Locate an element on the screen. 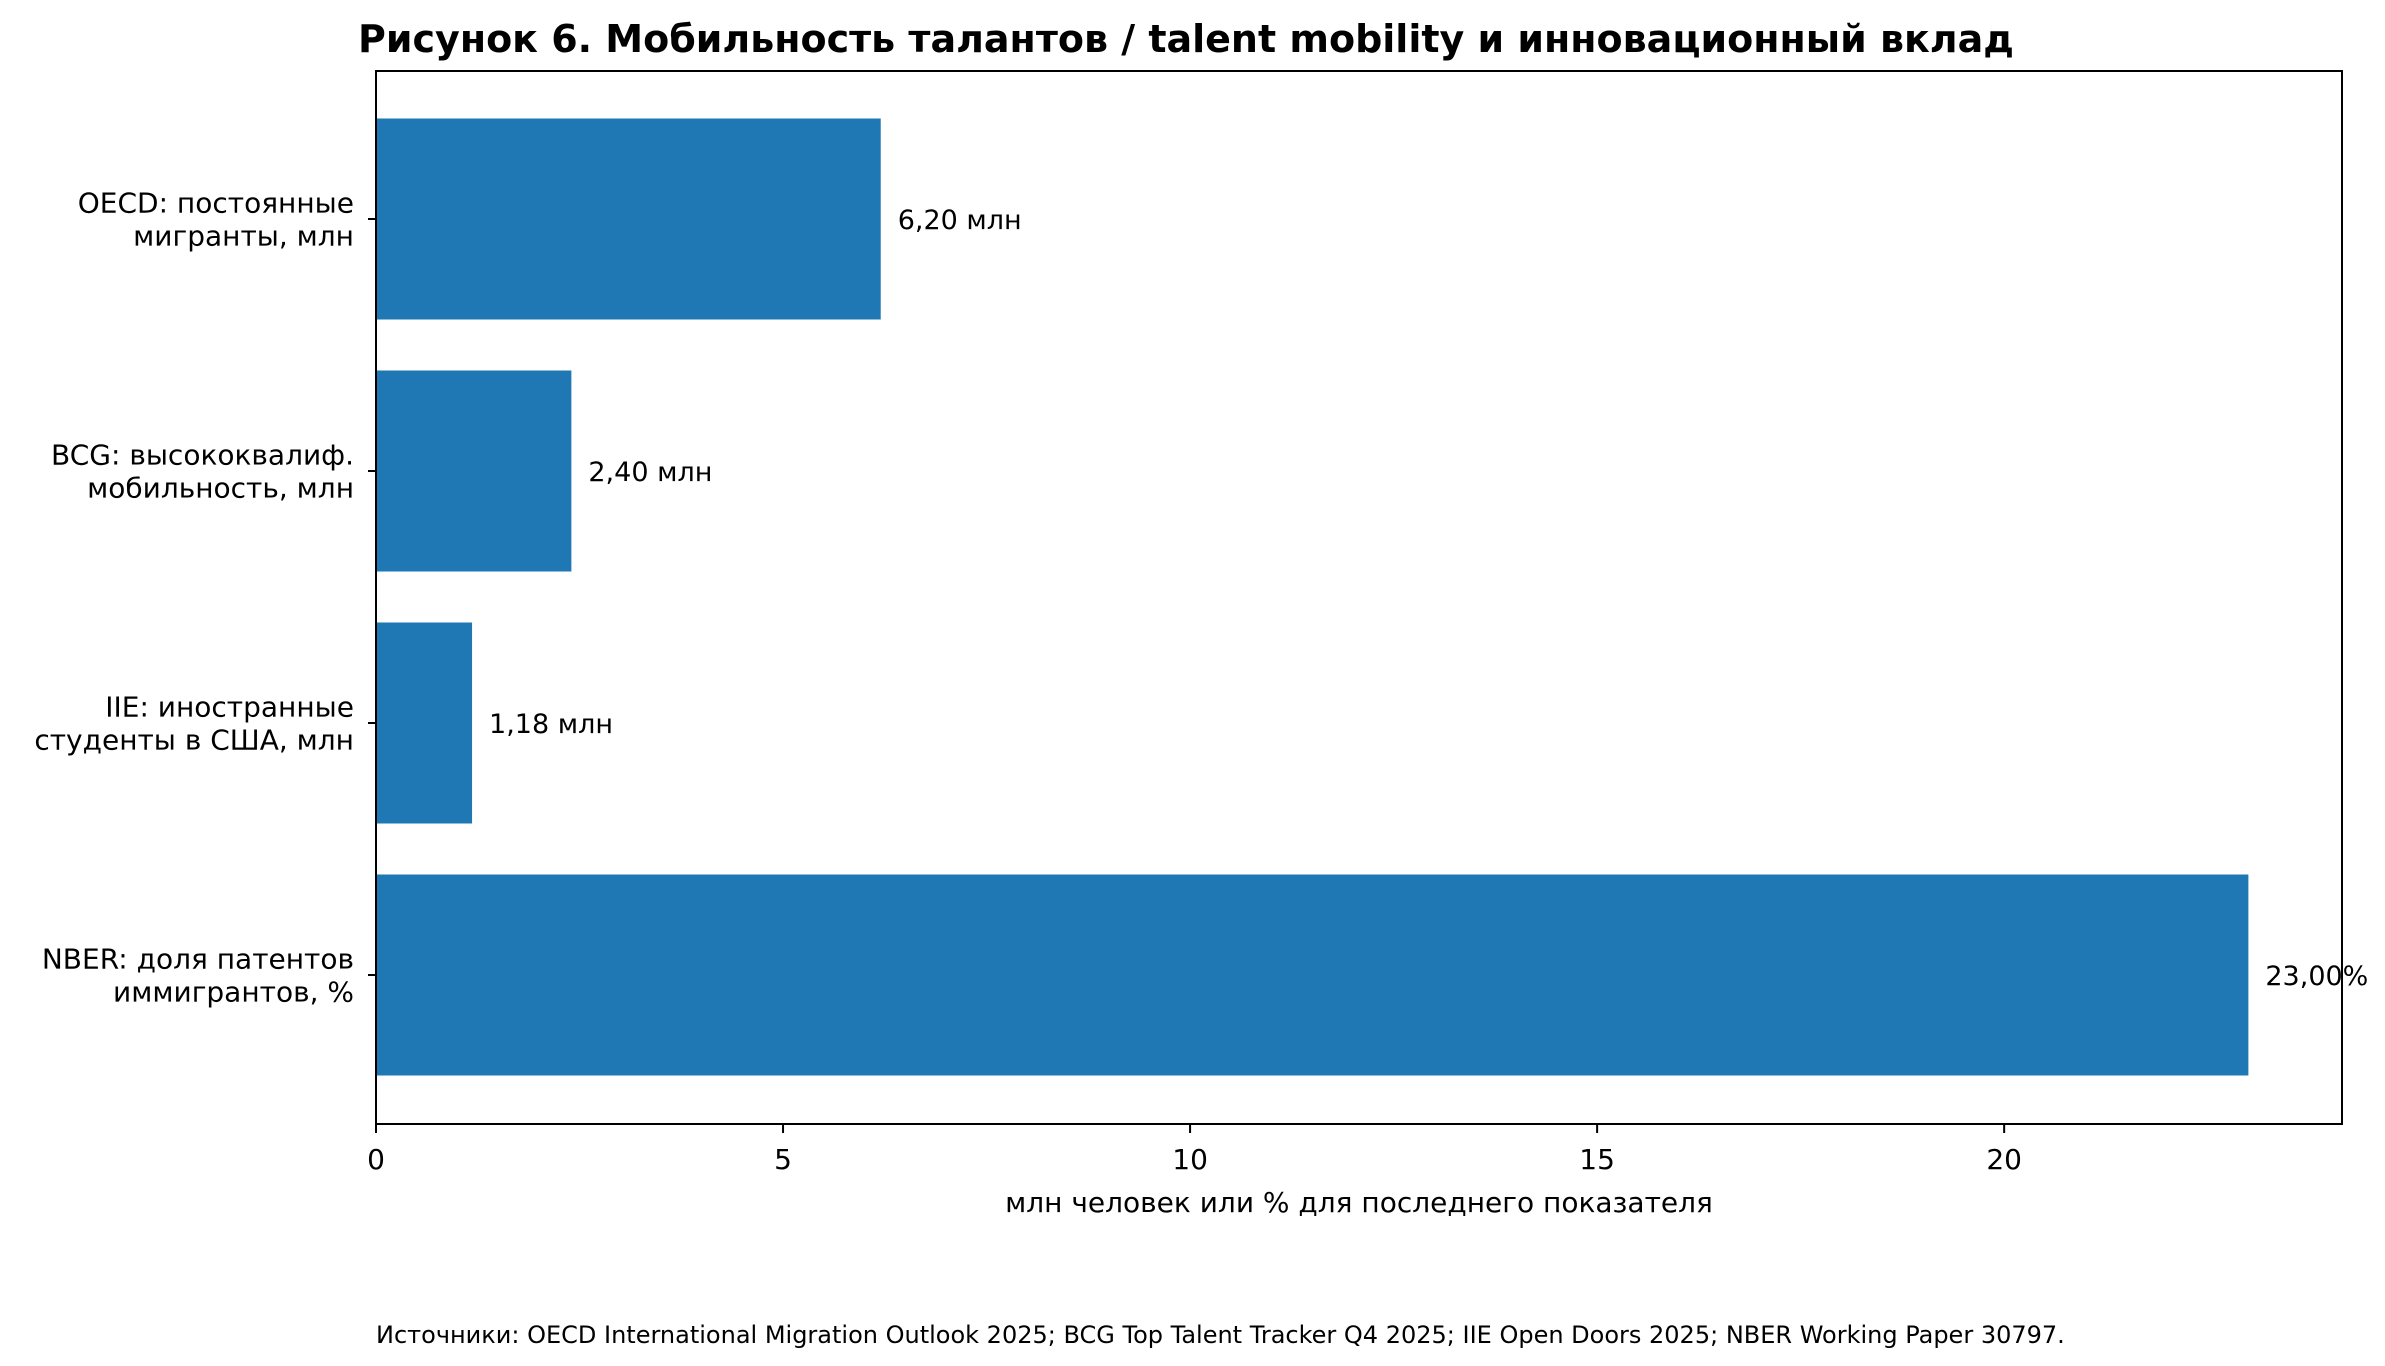 The height and width of the screenshot is (1366, 2385). y-tick-label-1: OECD: постоянные мигранты, млн is located at coordinates (216, 220).